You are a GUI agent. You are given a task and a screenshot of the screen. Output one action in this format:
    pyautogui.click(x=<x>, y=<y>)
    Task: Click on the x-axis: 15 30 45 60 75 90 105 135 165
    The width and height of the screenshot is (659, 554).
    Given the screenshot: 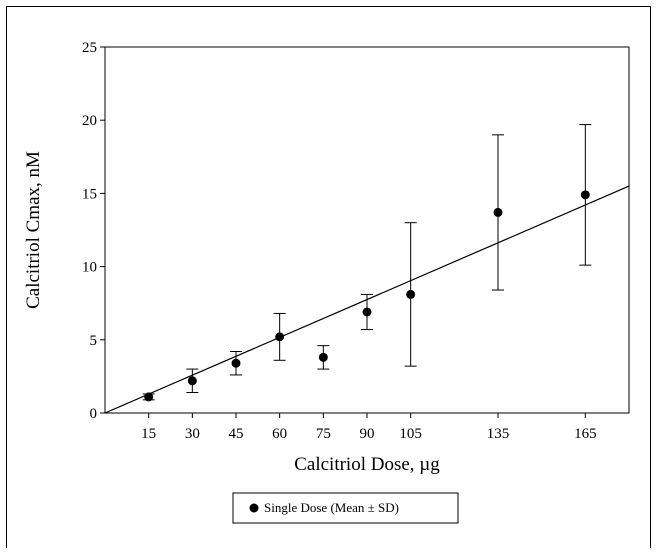 What is the action you would take?
    pyautogui.click(x=369, y=427)
    